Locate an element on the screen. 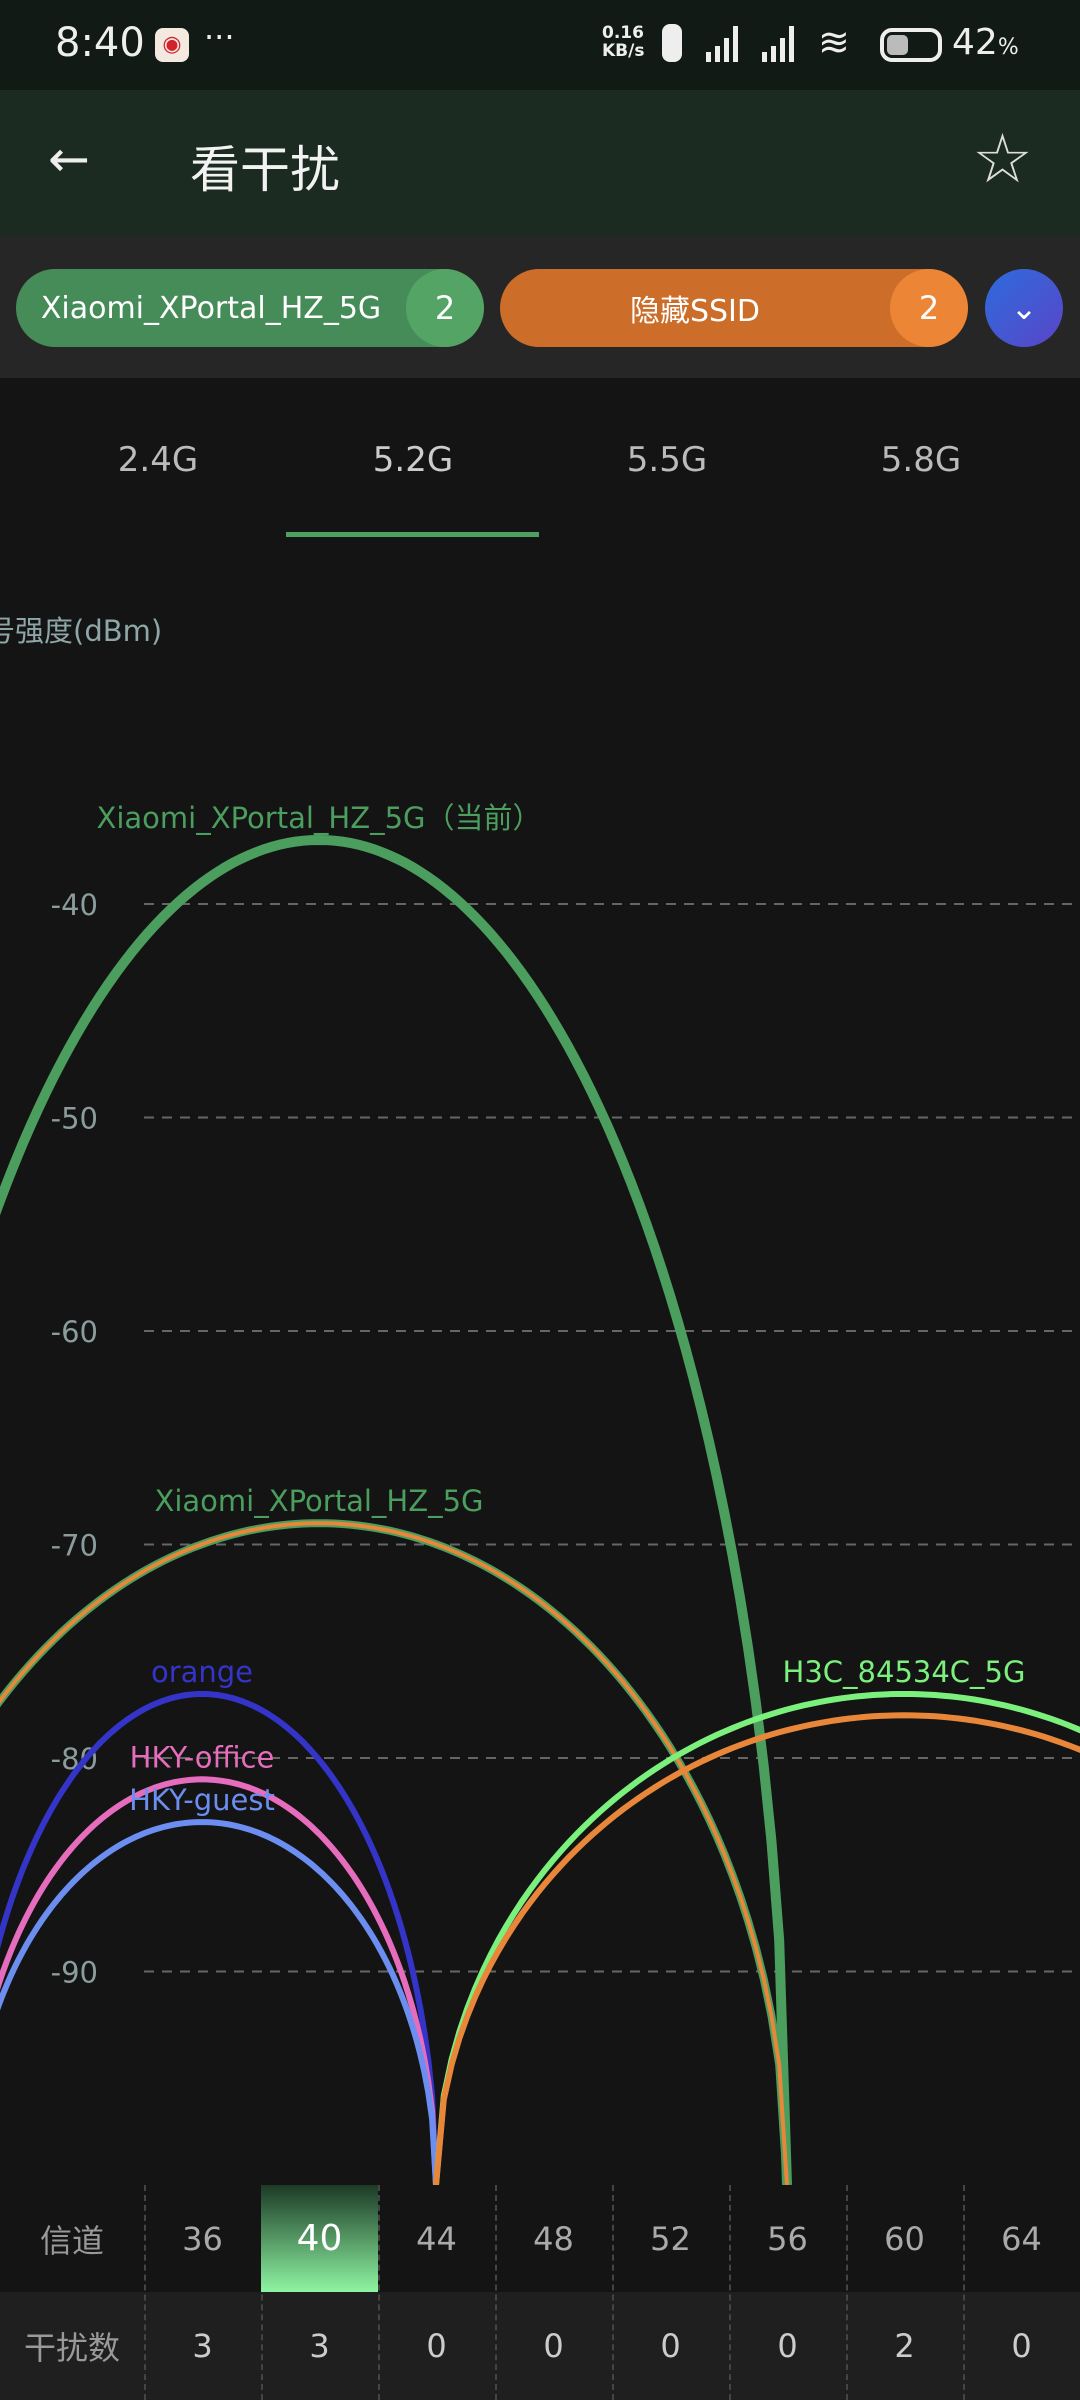 The width and height of the screenshot is (1080, 2400). more-notifications-icon: ··· is located at coordinates (219, 37).